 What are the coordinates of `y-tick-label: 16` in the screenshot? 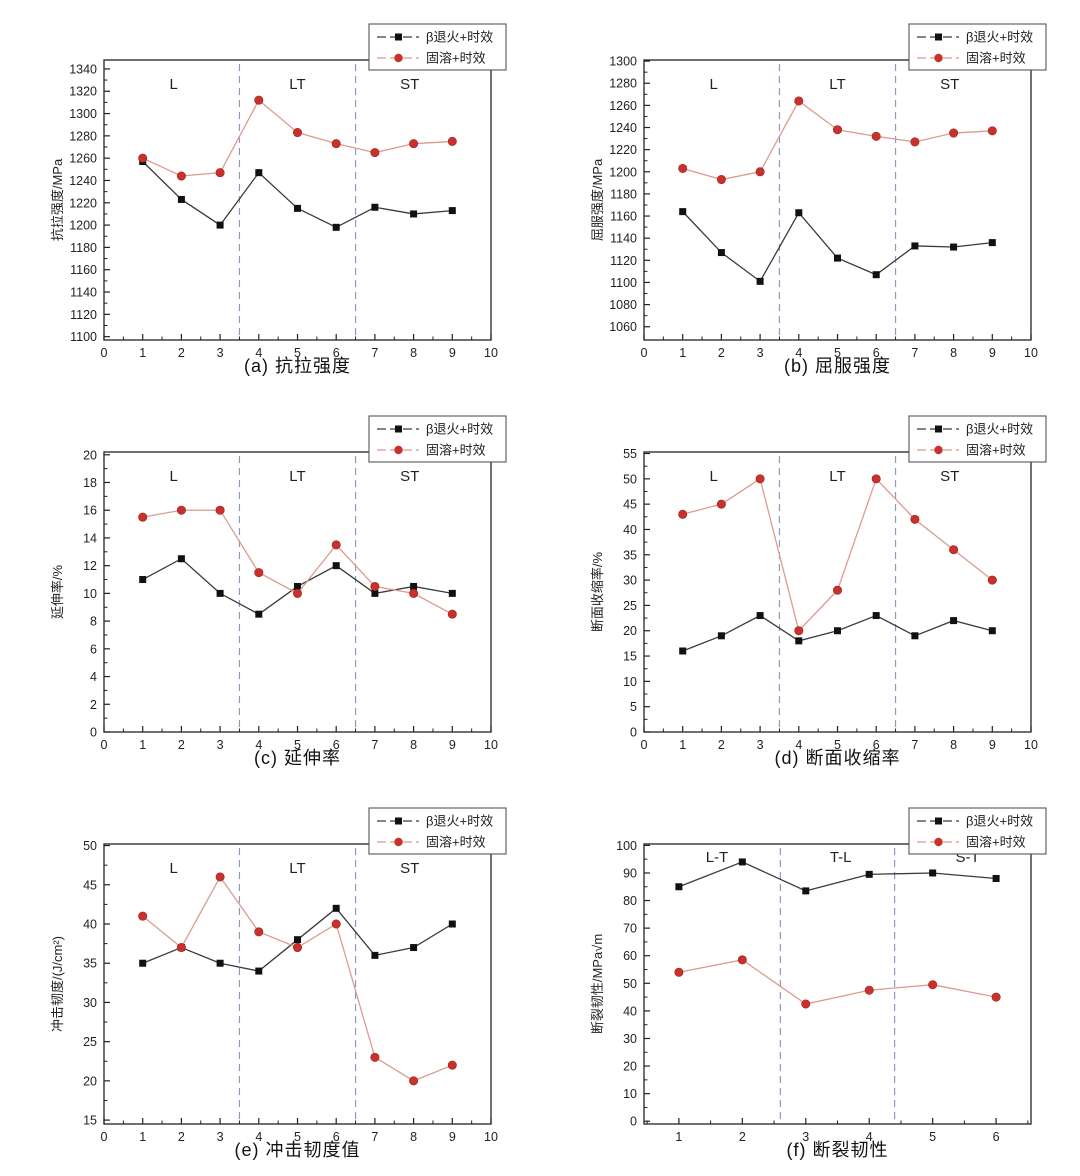 It's located at (90, 511).